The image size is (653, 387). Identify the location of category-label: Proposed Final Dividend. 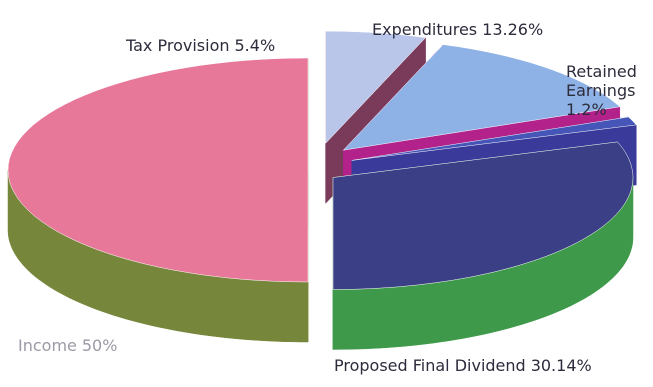
(430, 365).